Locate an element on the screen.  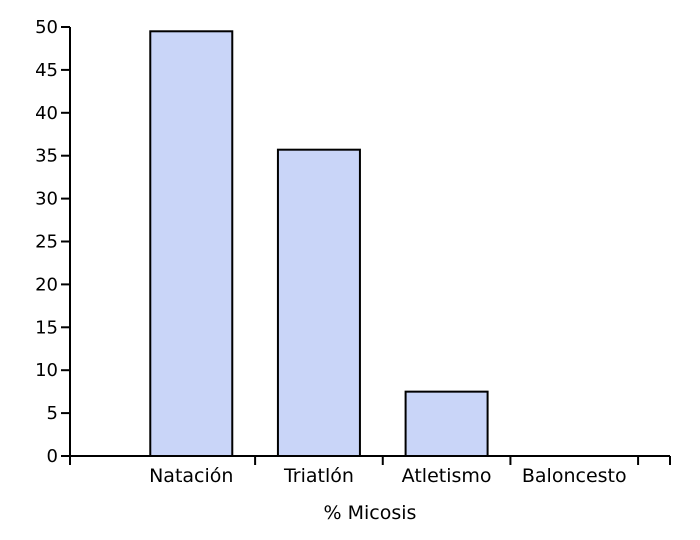
y-tick-label: 5 is located at coordinates (52, 413).